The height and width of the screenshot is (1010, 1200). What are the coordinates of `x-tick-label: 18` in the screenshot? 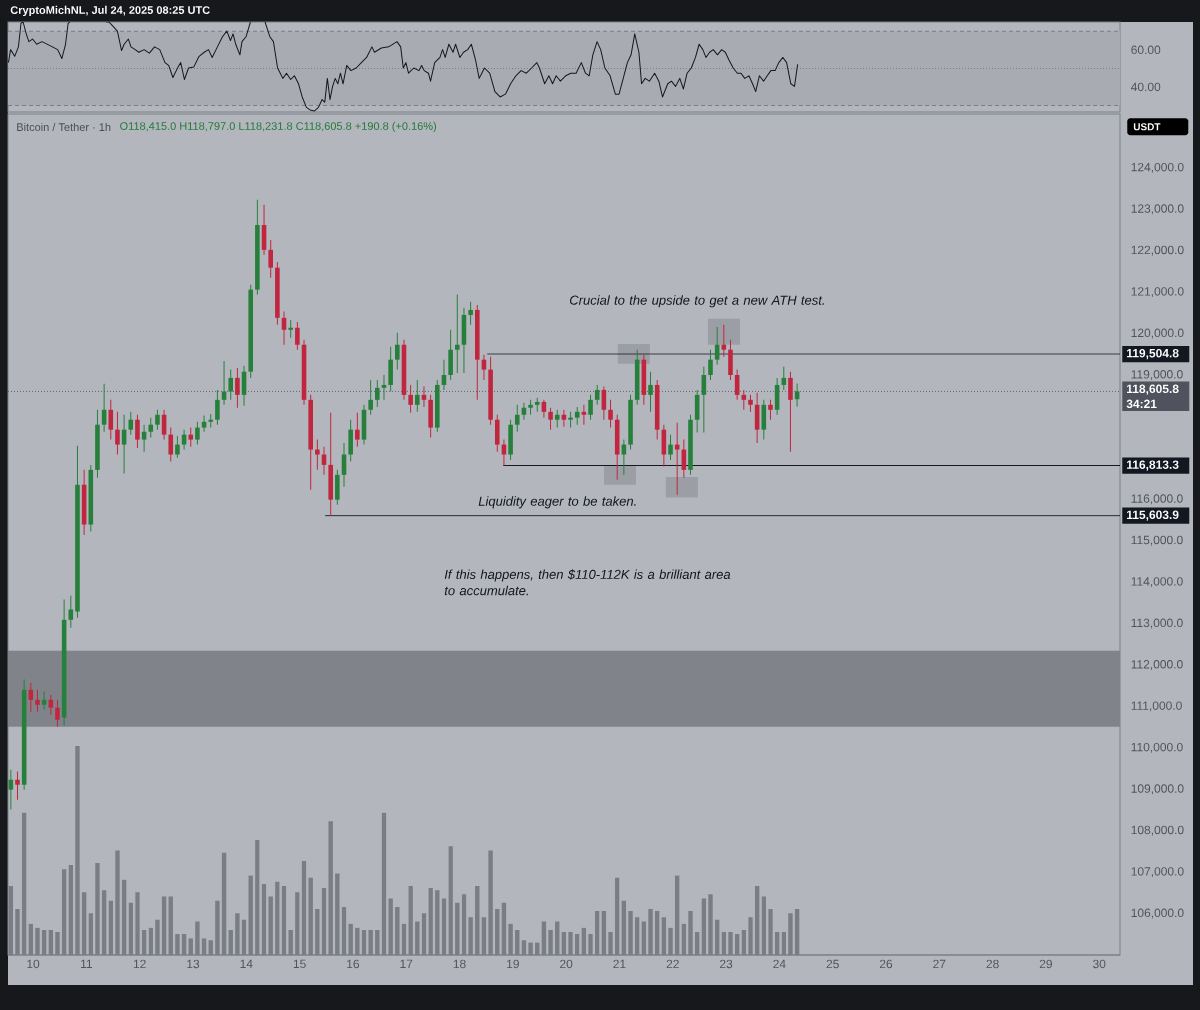 It's located at (459, 964).